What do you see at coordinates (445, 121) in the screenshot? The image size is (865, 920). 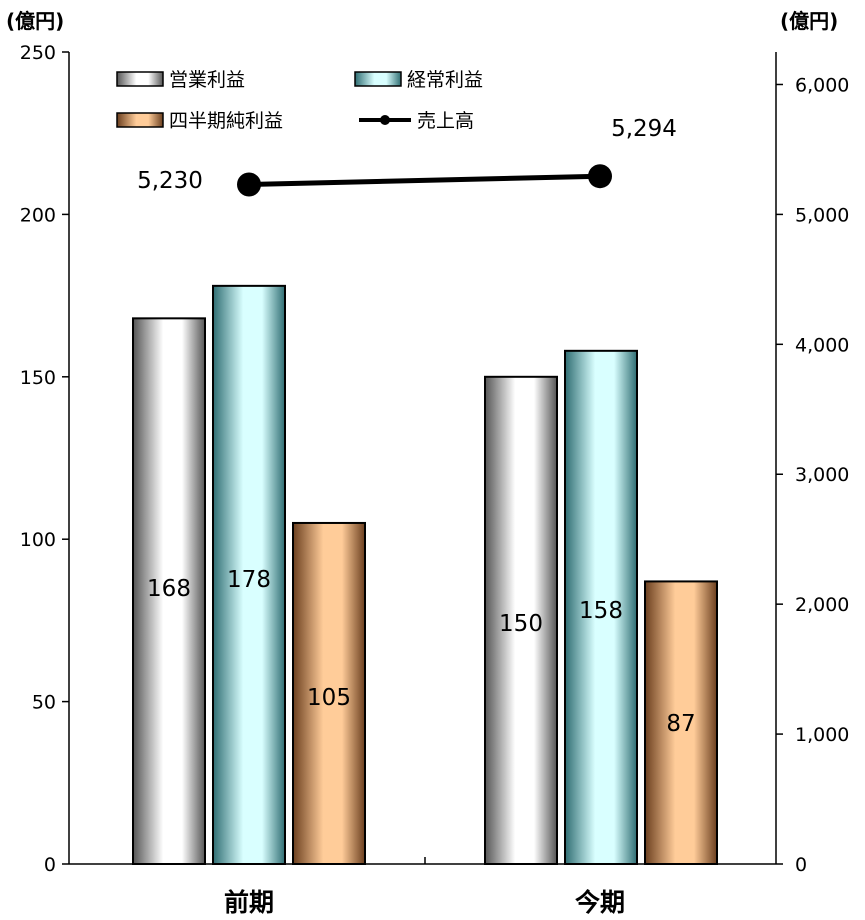 I see `legend-label-3: 売上高` at bounding box center [445, 121].